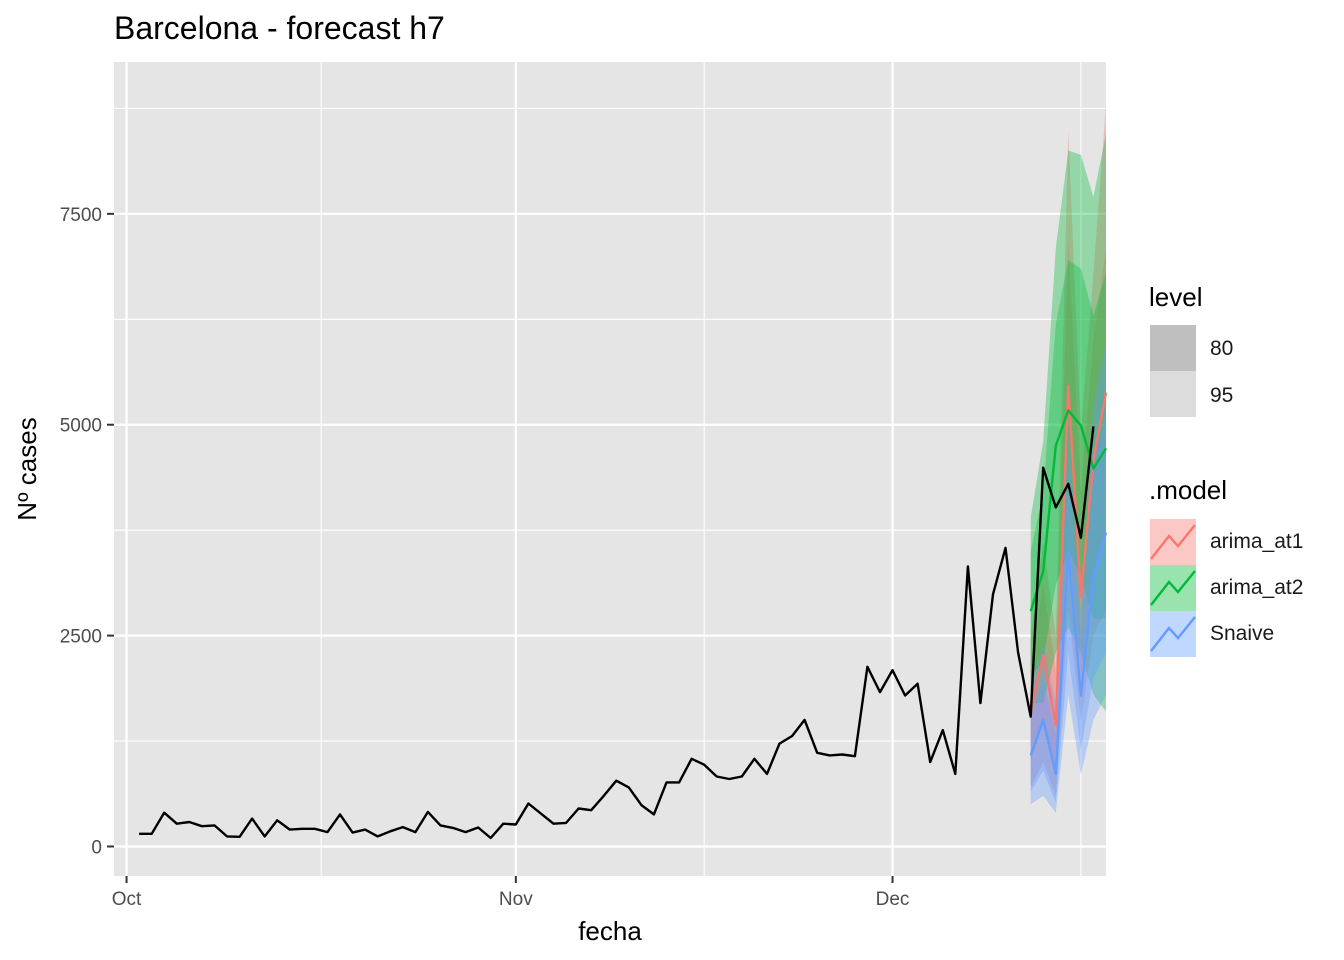  Describe the element at coordinates (81, 637) in the screenshot. I see `y-tick-label: 2500` at that location.